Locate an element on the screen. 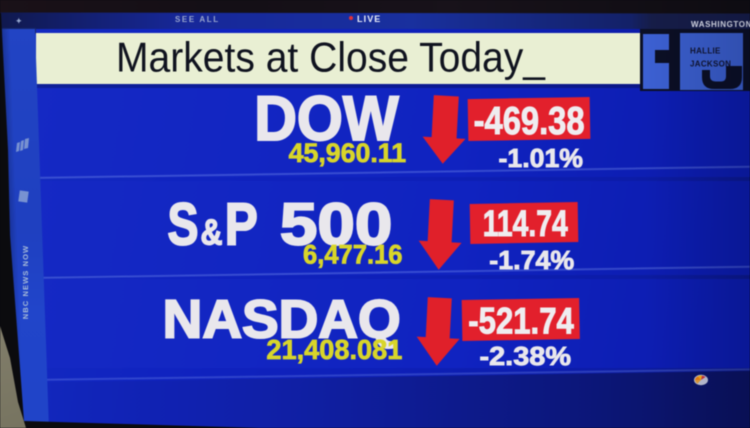 The height and width of the screenshot is (428, 750). svg-text: 6,477.16 is located at coordinates (353, 255).